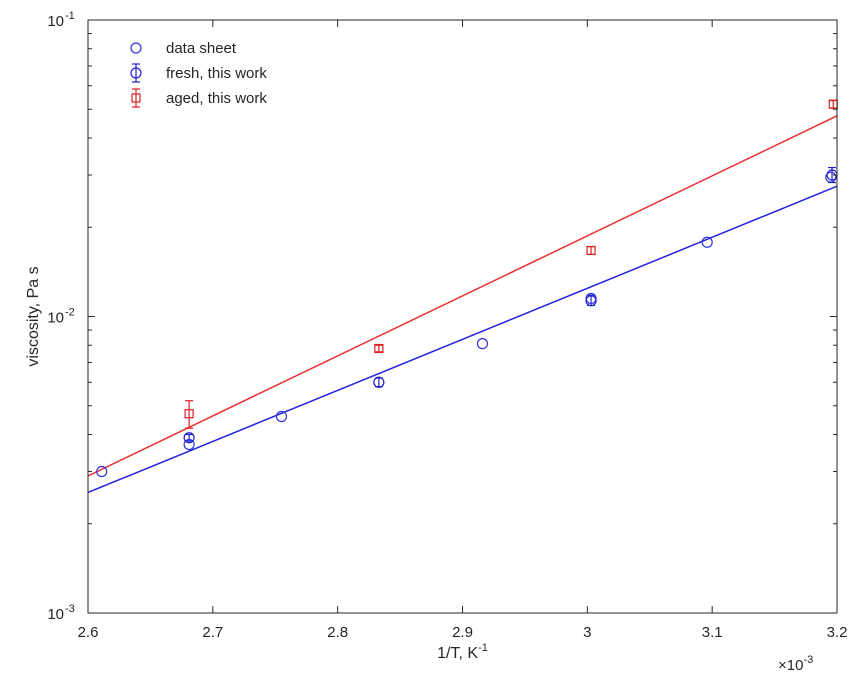  What do you see at coordinates (33, 316) in the screenshot?
I see `y-axis-label: viscosity, Pa s` at bounding box center [33, 316].